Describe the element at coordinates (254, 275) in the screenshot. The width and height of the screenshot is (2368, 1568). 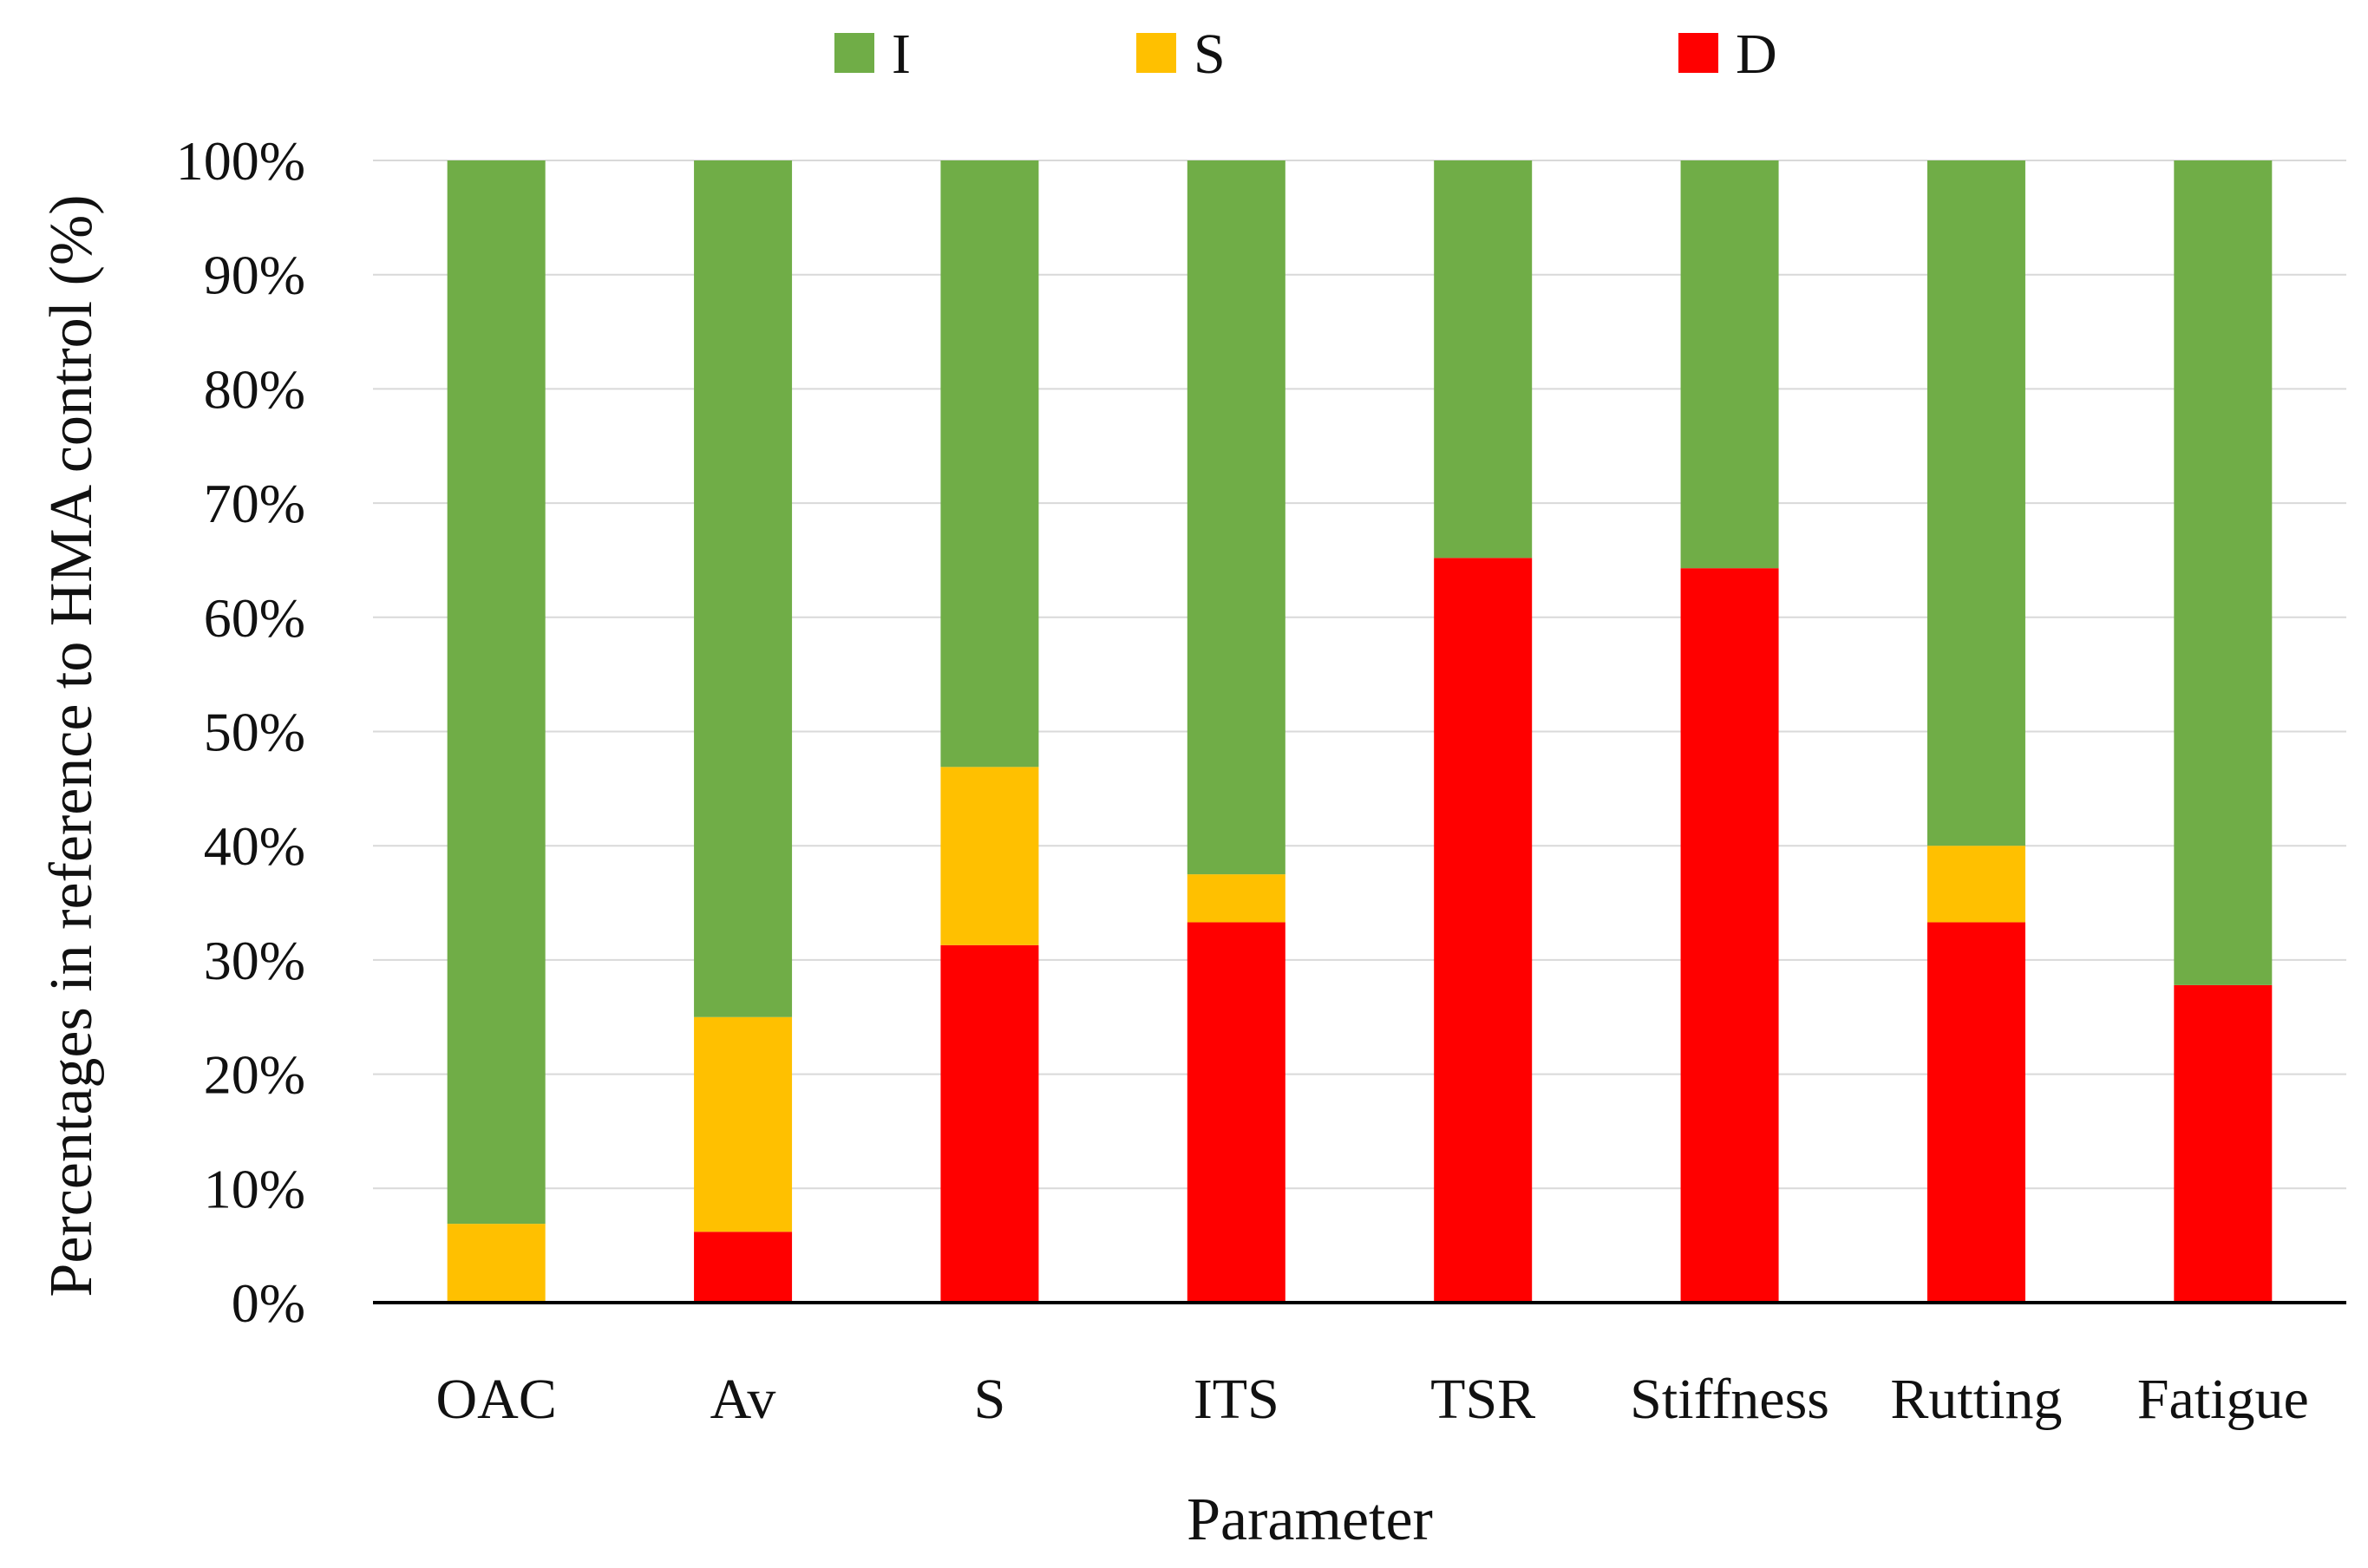
I see `y-tick-label: 90%` at that location.